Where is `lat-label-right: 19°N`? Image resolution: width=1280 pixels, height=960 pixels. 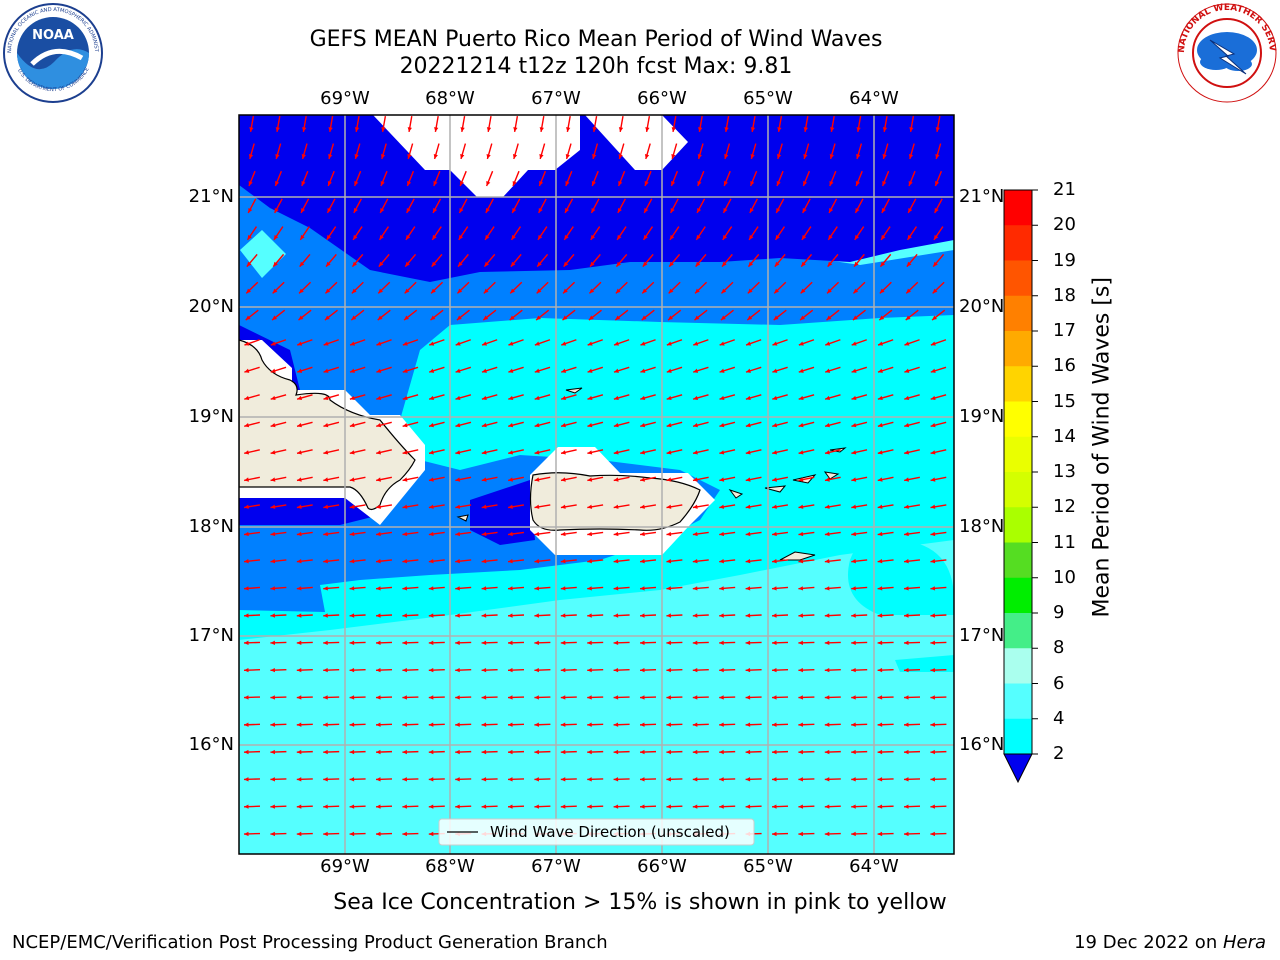
lat-label-right: 19°N is located at coordinates (982, 416).